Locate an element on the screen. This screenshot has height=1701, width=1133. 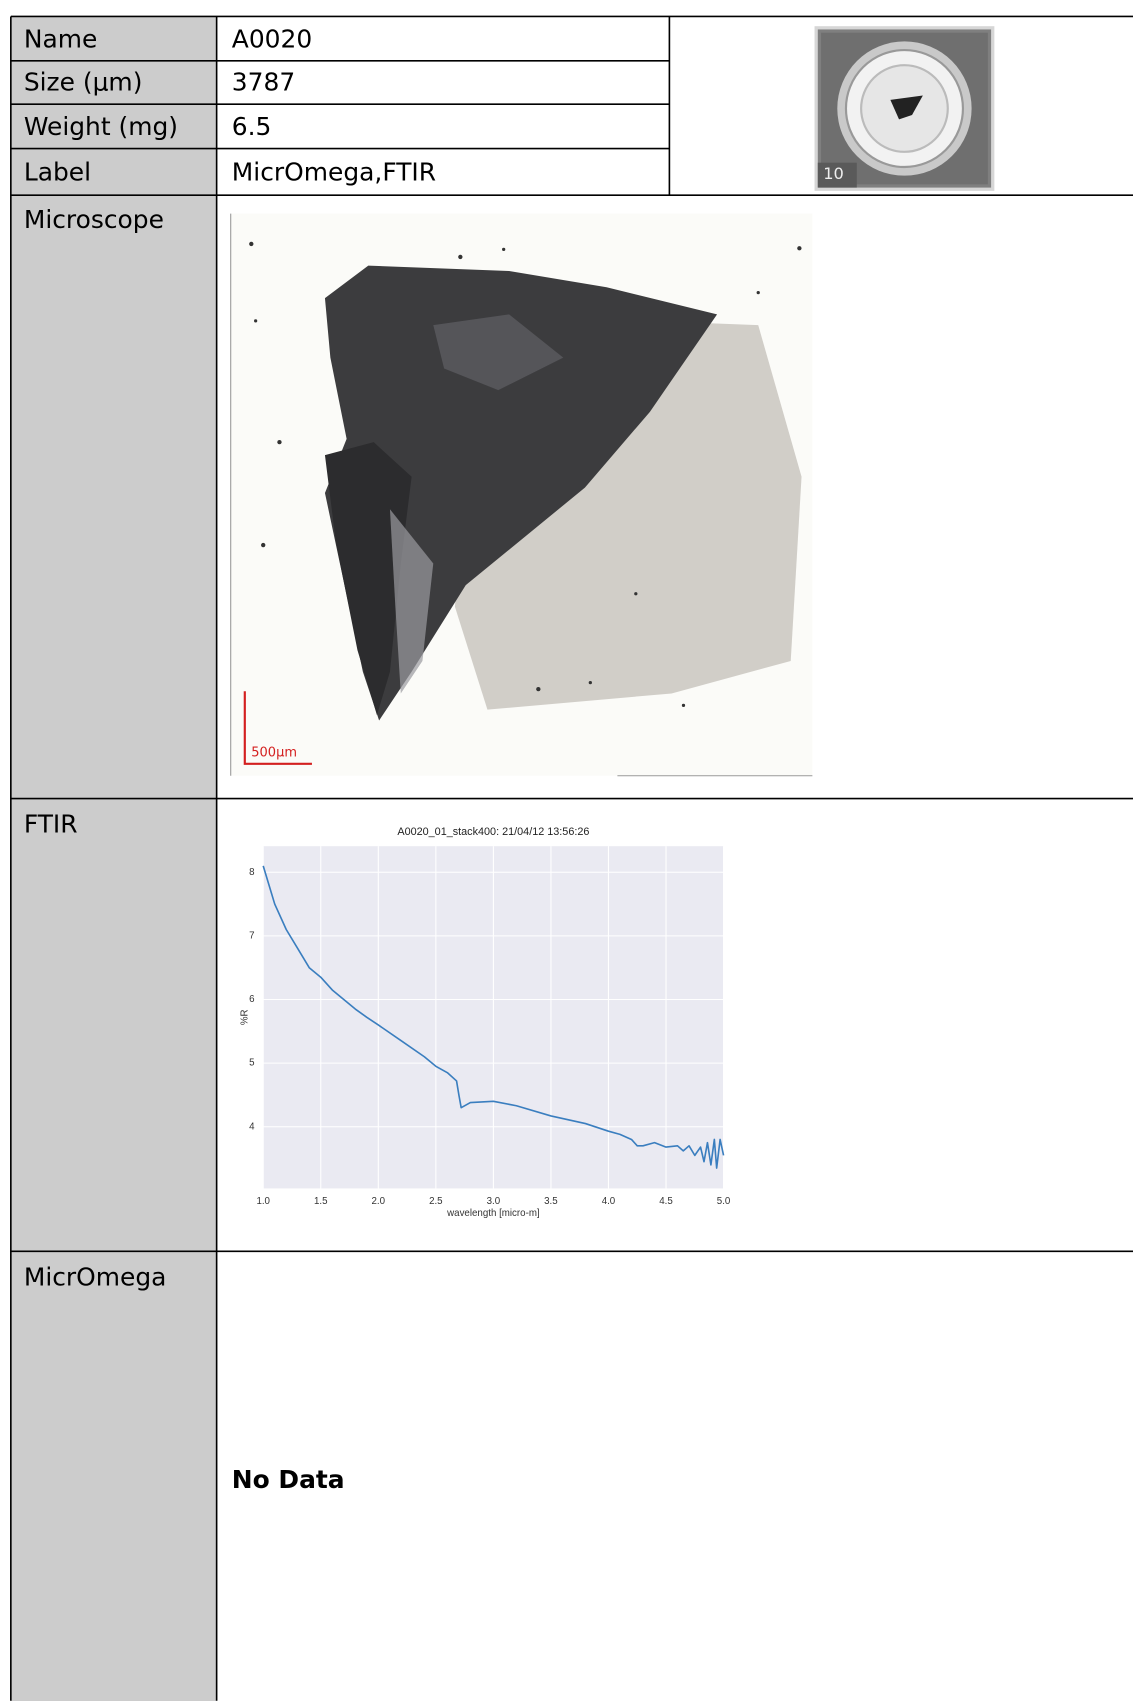
y-tick-label: 7 is located at coordinates (251, 935).